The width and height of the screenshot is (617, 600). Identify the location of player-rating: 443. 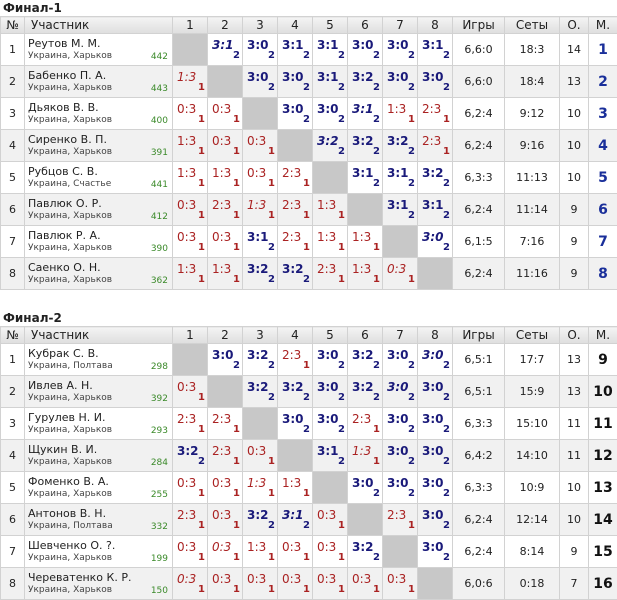
(159, 89).